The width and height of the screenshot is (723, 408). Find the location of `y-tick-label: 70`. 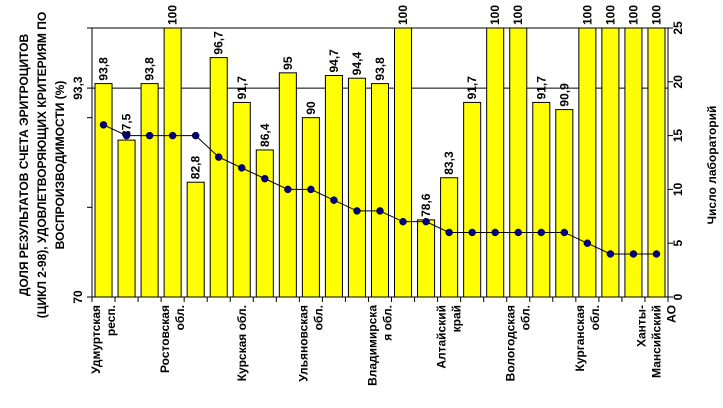

y-tick-label: 70 is located at coordinates (78, 297).